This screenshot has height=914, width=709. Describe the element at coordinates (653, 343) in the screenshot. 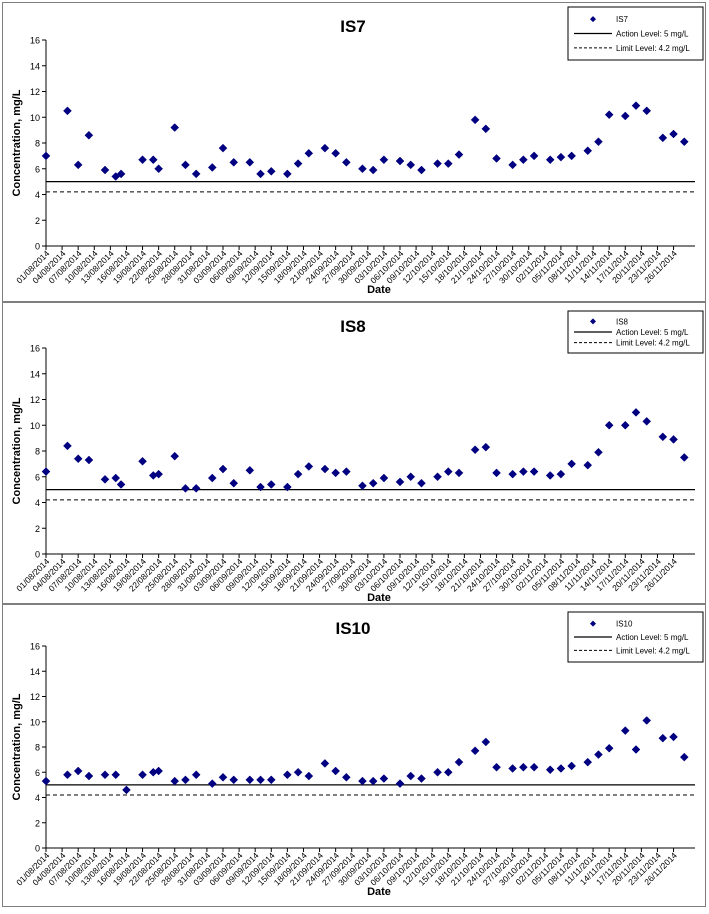

I see `legend-limit-label: Limit Level: 4.2 mg/L` at that location.